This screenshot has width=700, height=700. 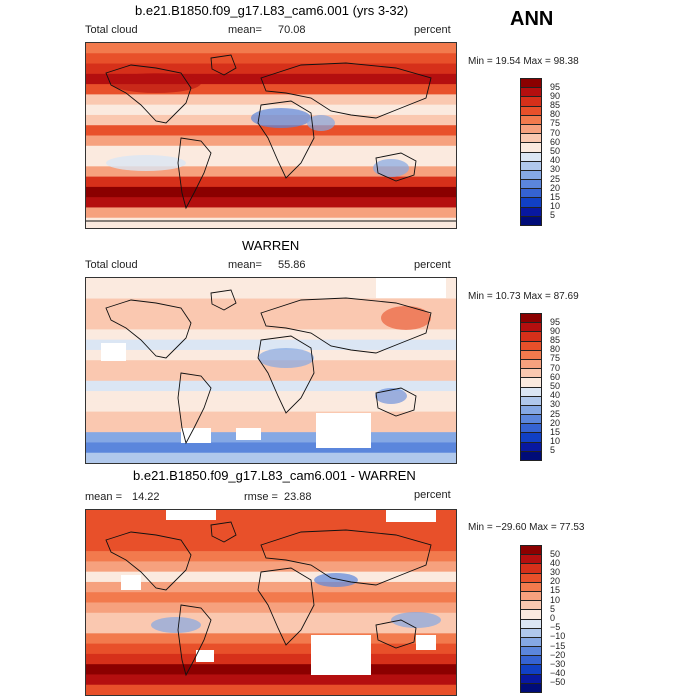 I want to click on colorbar-label: −15, so click(x=558, y=645).